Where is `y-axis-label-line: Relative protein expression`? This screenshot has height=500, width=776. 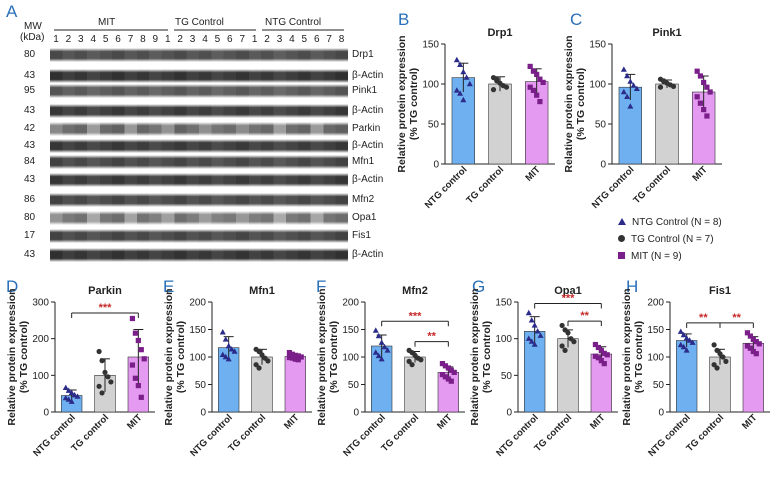 y-axis-label-line: Relative protein expression is located at coordinates (569, 103).